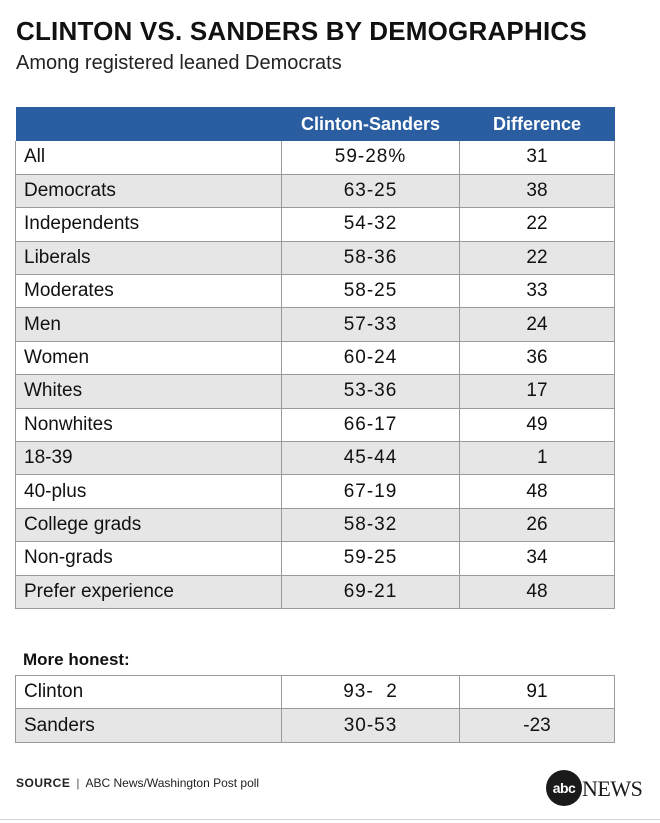 Image resolution: width=660 pixels, height=823 pixels. What do you see at coordinates (172, 783) in the screenshot?
I see `source-text: ABC News/Washington Post poll` at bounding box center [172, 783].